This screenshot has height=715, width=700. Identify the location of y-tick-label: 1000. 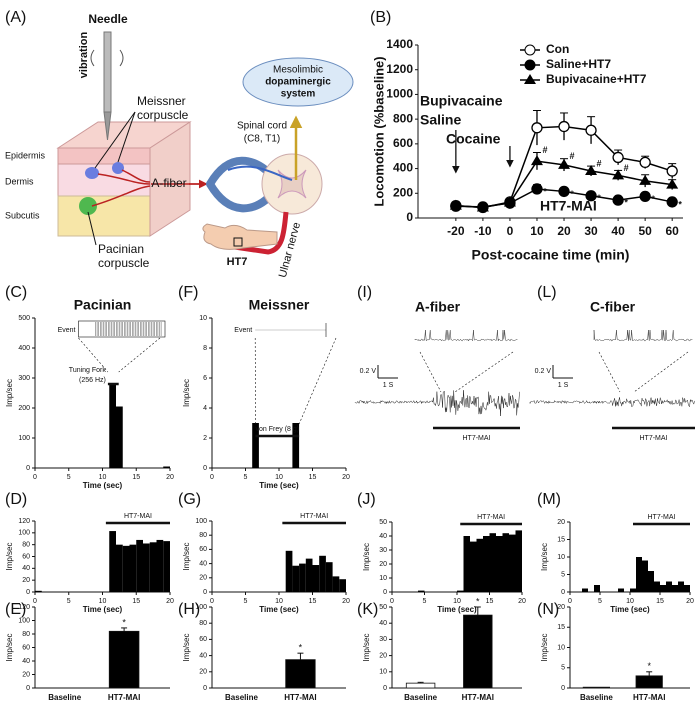
(399, 94).